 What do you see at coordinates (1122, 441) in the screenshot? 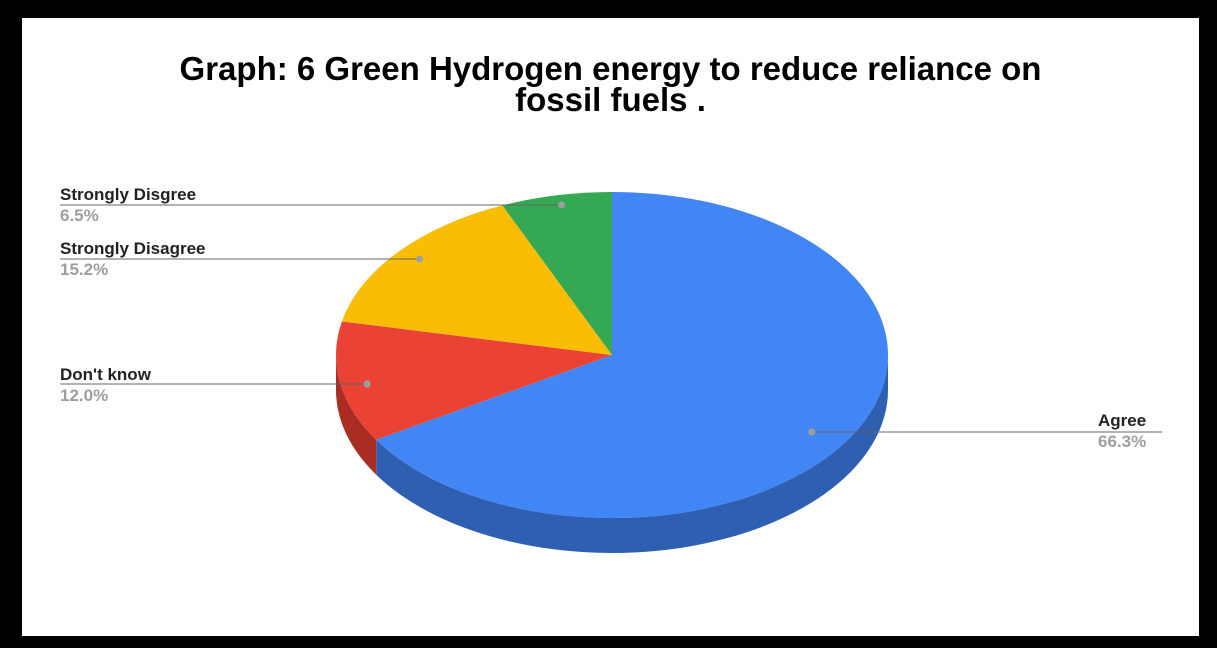
I see `slice-value-agree: 66.3%` at bounding box center [1122, 441].